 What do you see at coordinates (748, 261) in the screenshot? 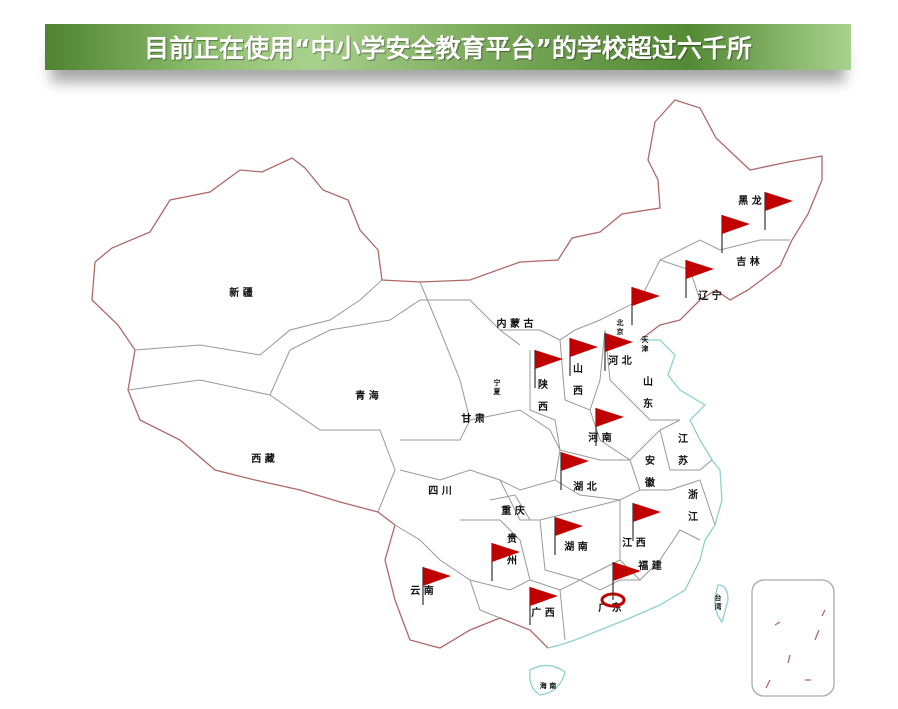
I see `province-label-jilin: 吉 林` at bounding box center [748, 261].